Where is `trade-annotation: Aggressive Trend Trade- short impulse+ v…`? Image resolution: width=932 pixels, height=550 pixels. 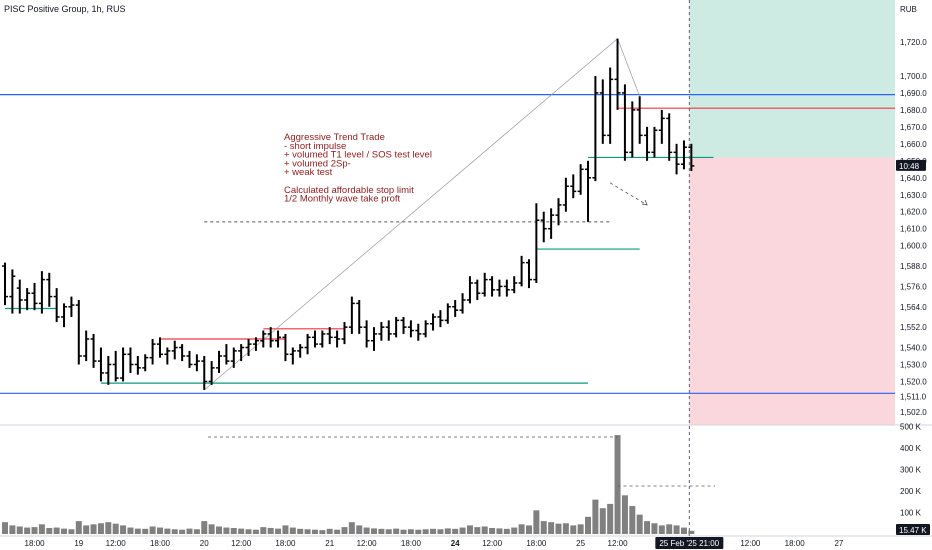 trade-annotation: Aggressive Trend Trade- short impulse+ v… is located at coordinates (358, 168).